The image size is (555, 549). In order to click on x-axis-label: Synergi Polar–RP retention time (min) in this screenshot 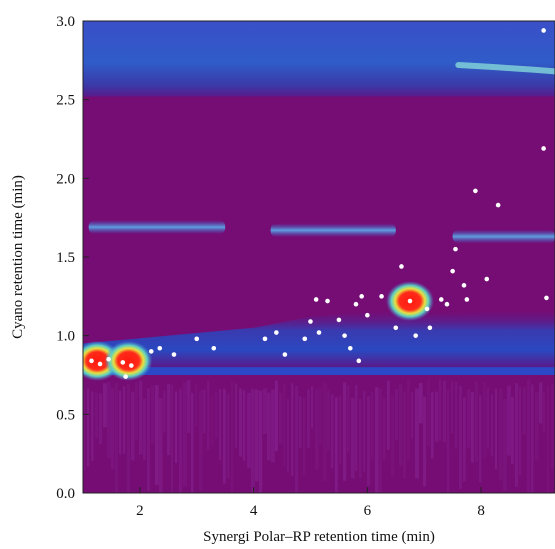, I will do `click(319, 537)`.